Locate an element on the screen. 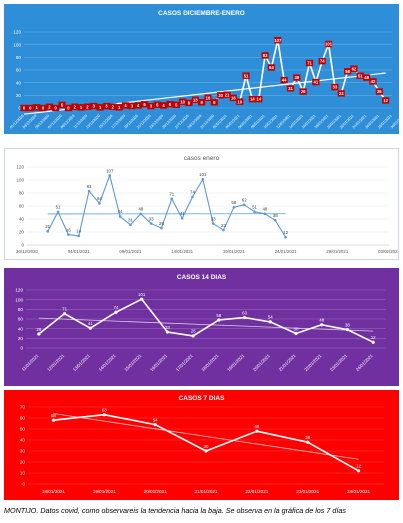  data-label: 23 is located at coordinates (223, 225).